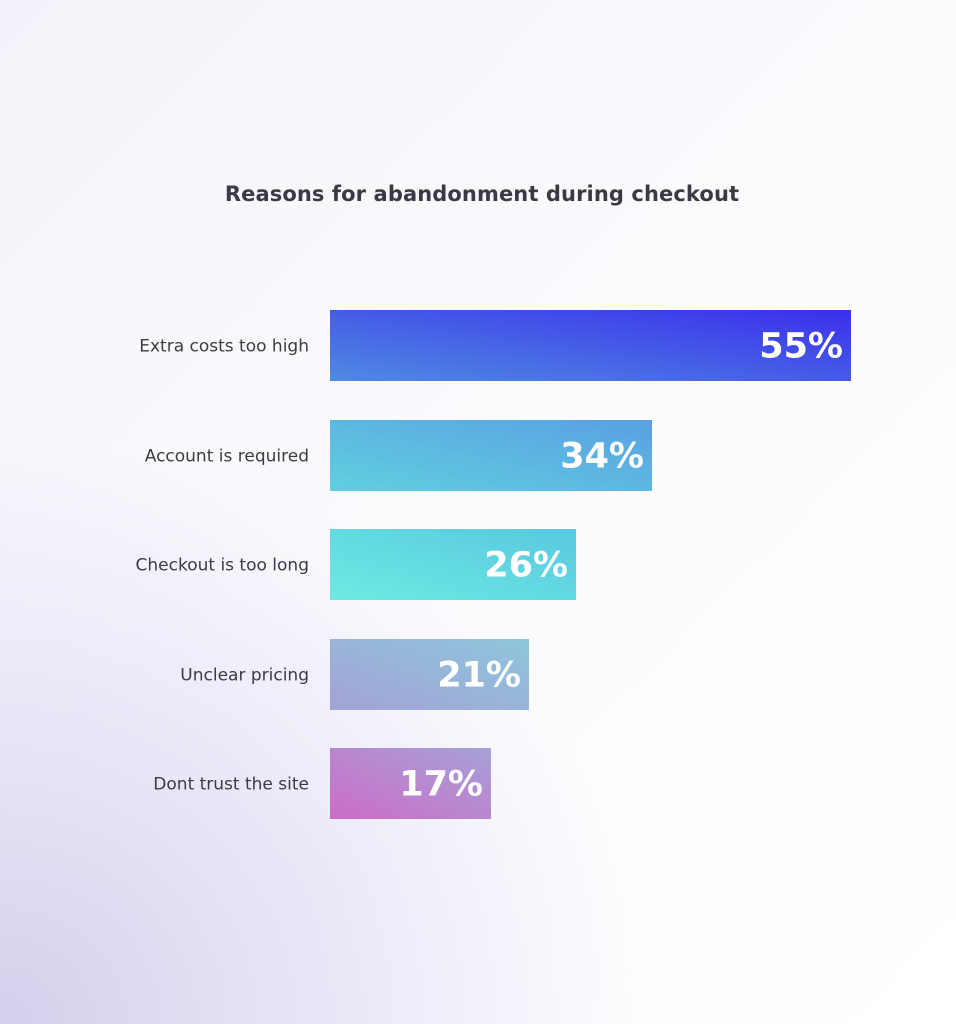 This screenshot has width=956, height=1024. Describe the element at coordinates (526, 566) in the screenshot. I see `value-label: 26%` at that location.